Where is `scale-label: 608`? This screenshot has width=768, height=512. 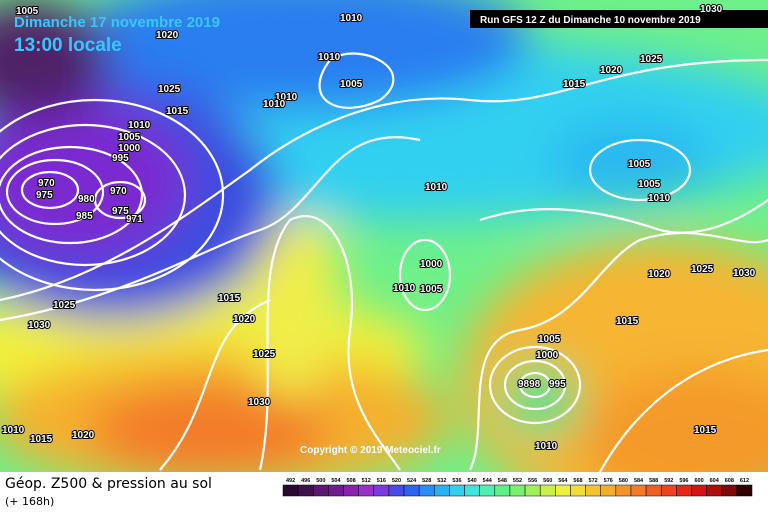
scale-label: 608 is located at coordinates (729, 481).